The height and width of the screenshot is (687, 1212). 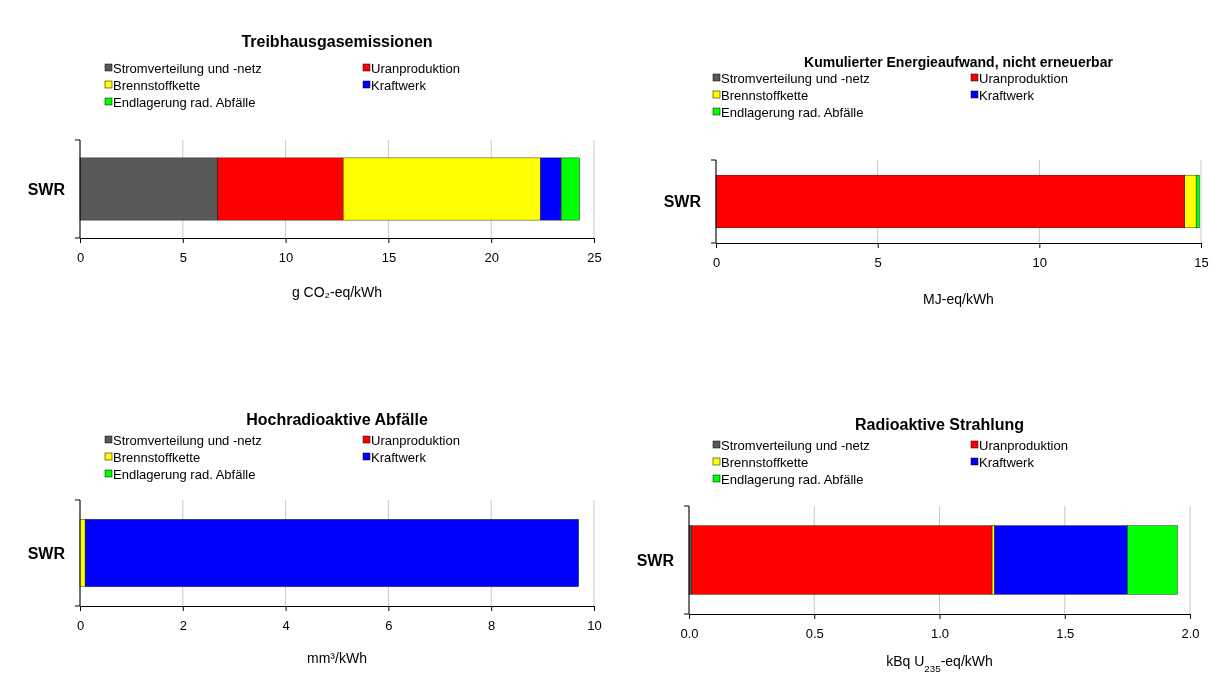 I want to click on x-tick-label: 2.0, so click(x=1190, y=633).